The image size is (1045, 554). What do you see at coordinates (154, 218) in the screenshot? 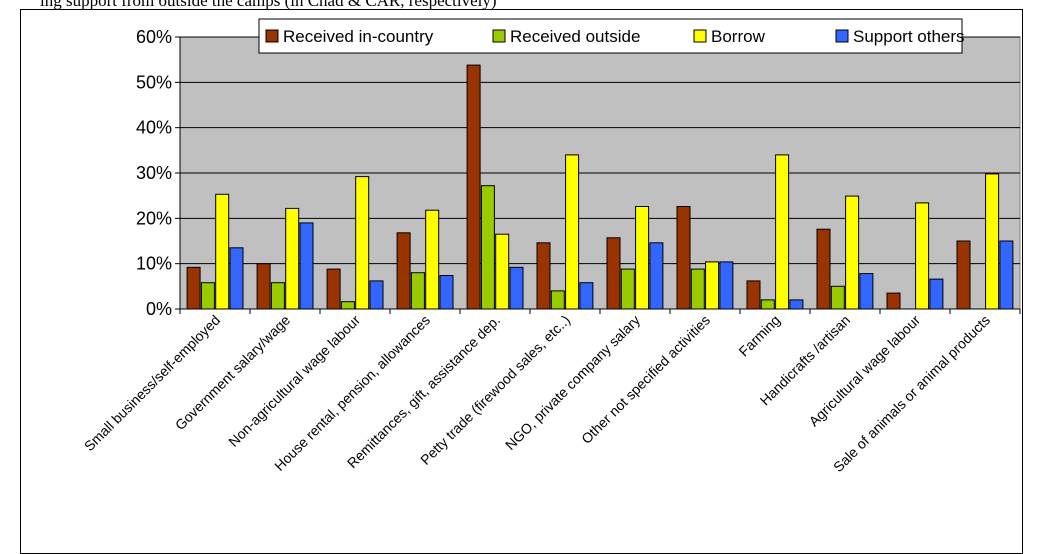
I see `y-tick-label: 20%` at bounding box center [154, 218].